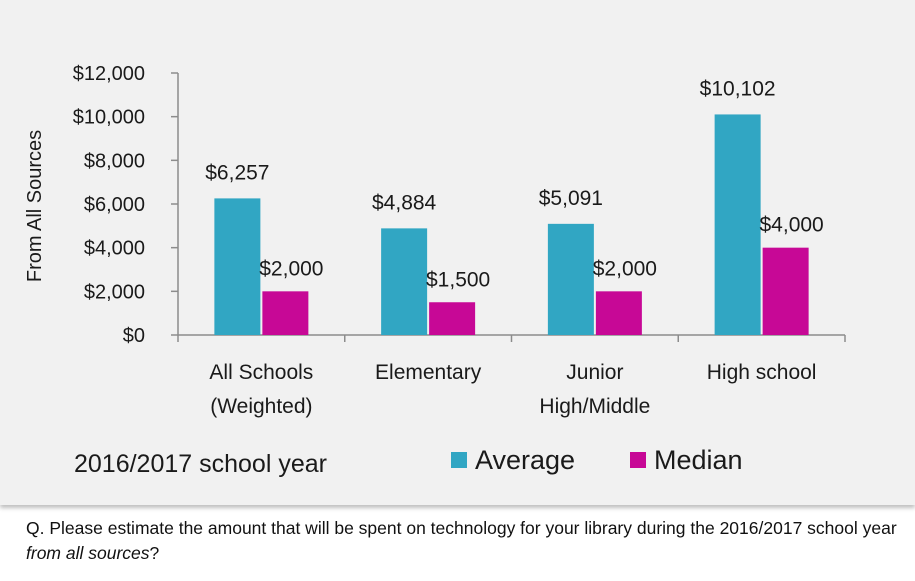  Describe the element at coordinates (35, 206) in the screenshot. I see `y-axis-title: From All Sources` at that location.